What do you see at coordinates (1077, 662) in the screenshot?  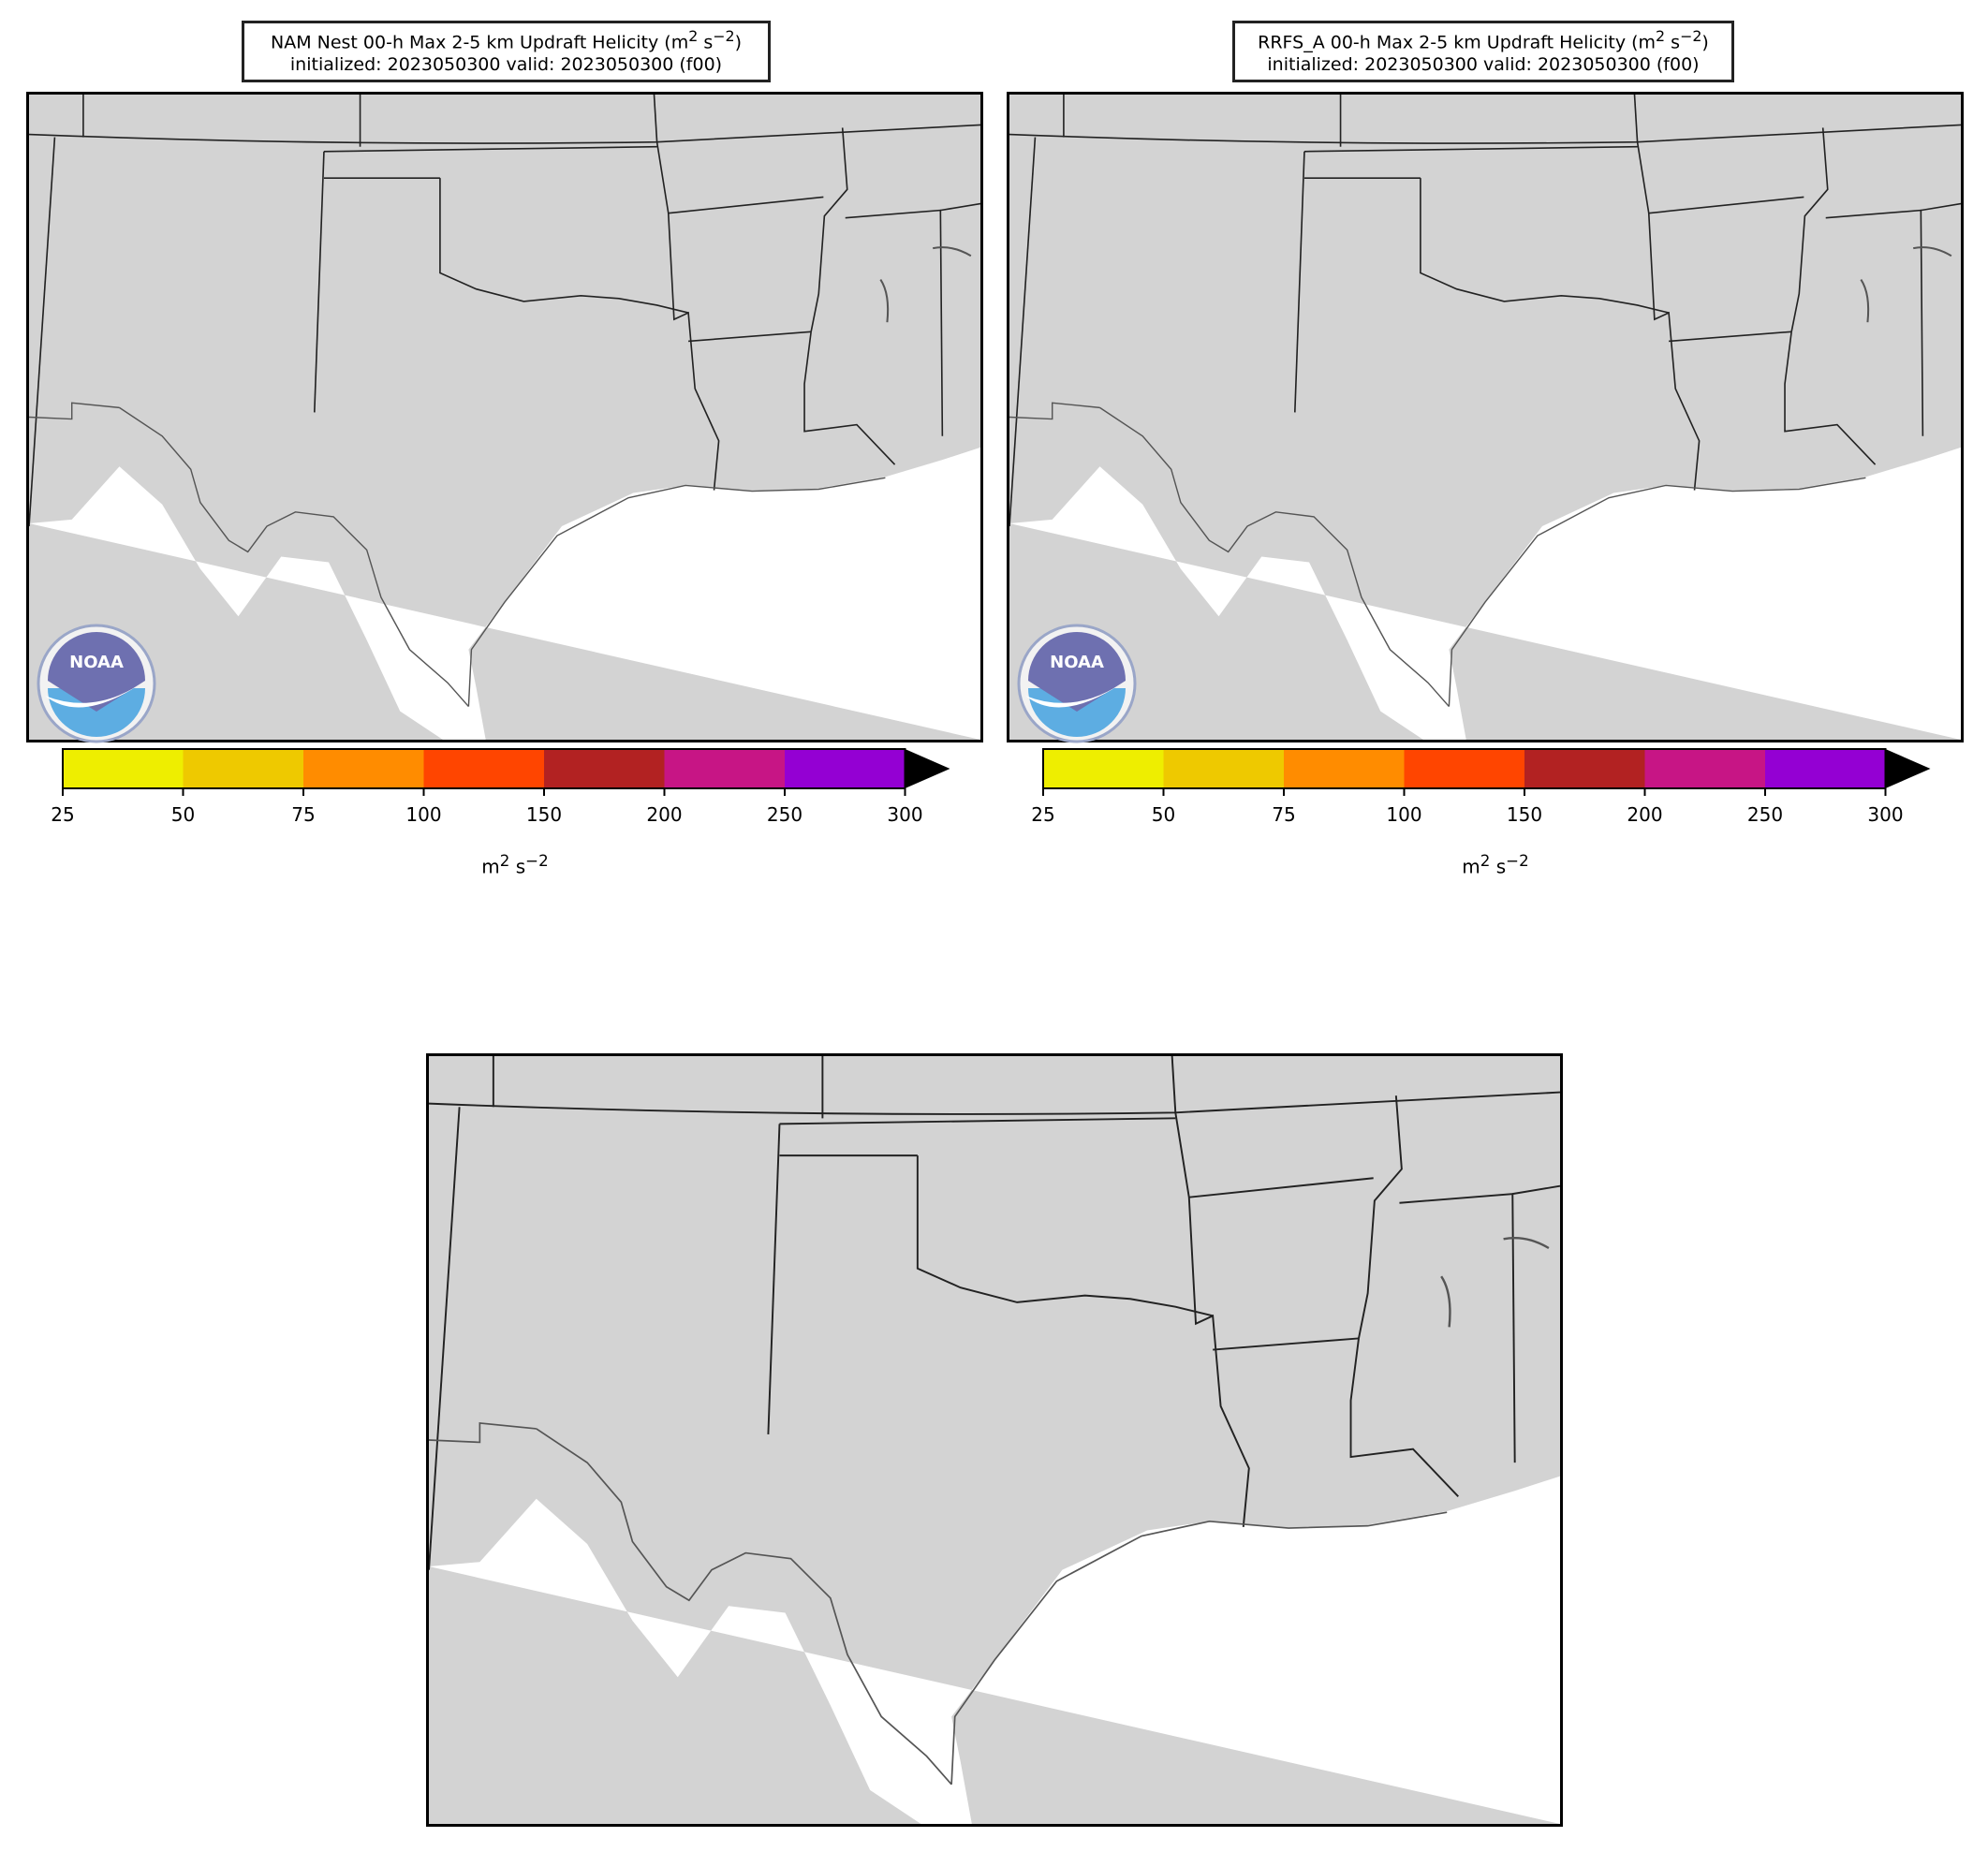 I see `noaa-logo-right-text: NOAA` at bounding box center [1077, 662].